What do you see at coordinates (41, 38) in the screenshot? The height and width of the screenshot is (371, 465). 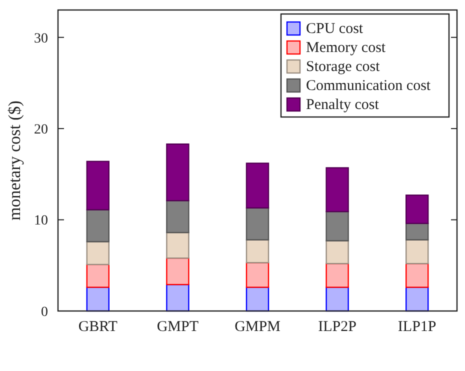 I see `y-tick-label: 30` at bounding box center [41, 38].